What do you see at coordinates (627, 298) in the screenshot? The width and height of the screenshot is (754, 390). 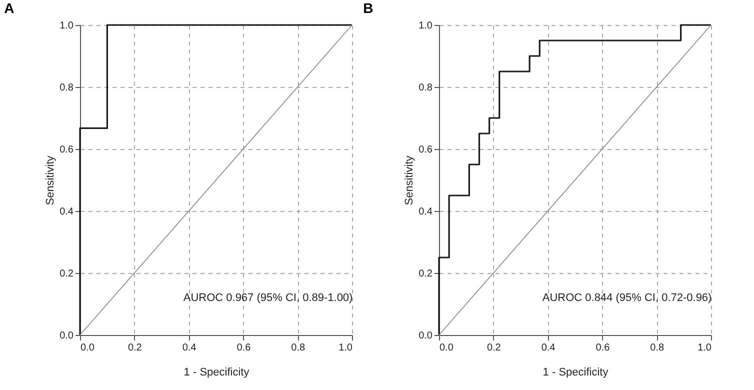 I see `annotation: AUROC 0.844 (95% CI, 0.72-0.96)` at bounding box center [627, 298].